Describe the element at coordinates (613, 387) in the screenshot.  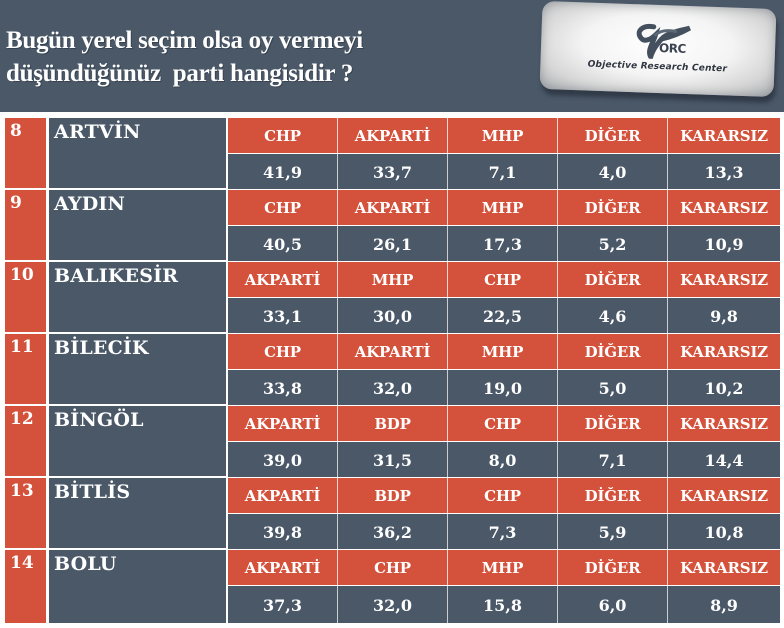
I see `vote-share-value: 5,0` at that location.